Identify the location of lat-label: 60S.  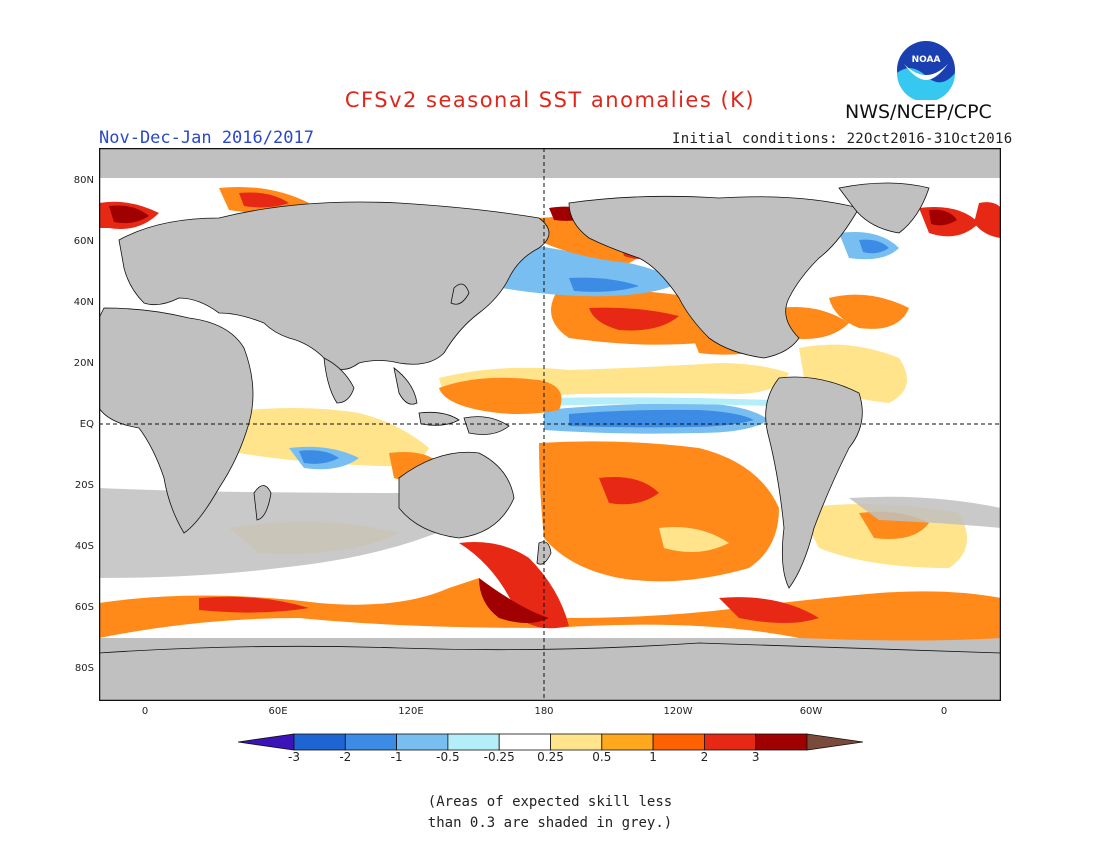
(84, 607).